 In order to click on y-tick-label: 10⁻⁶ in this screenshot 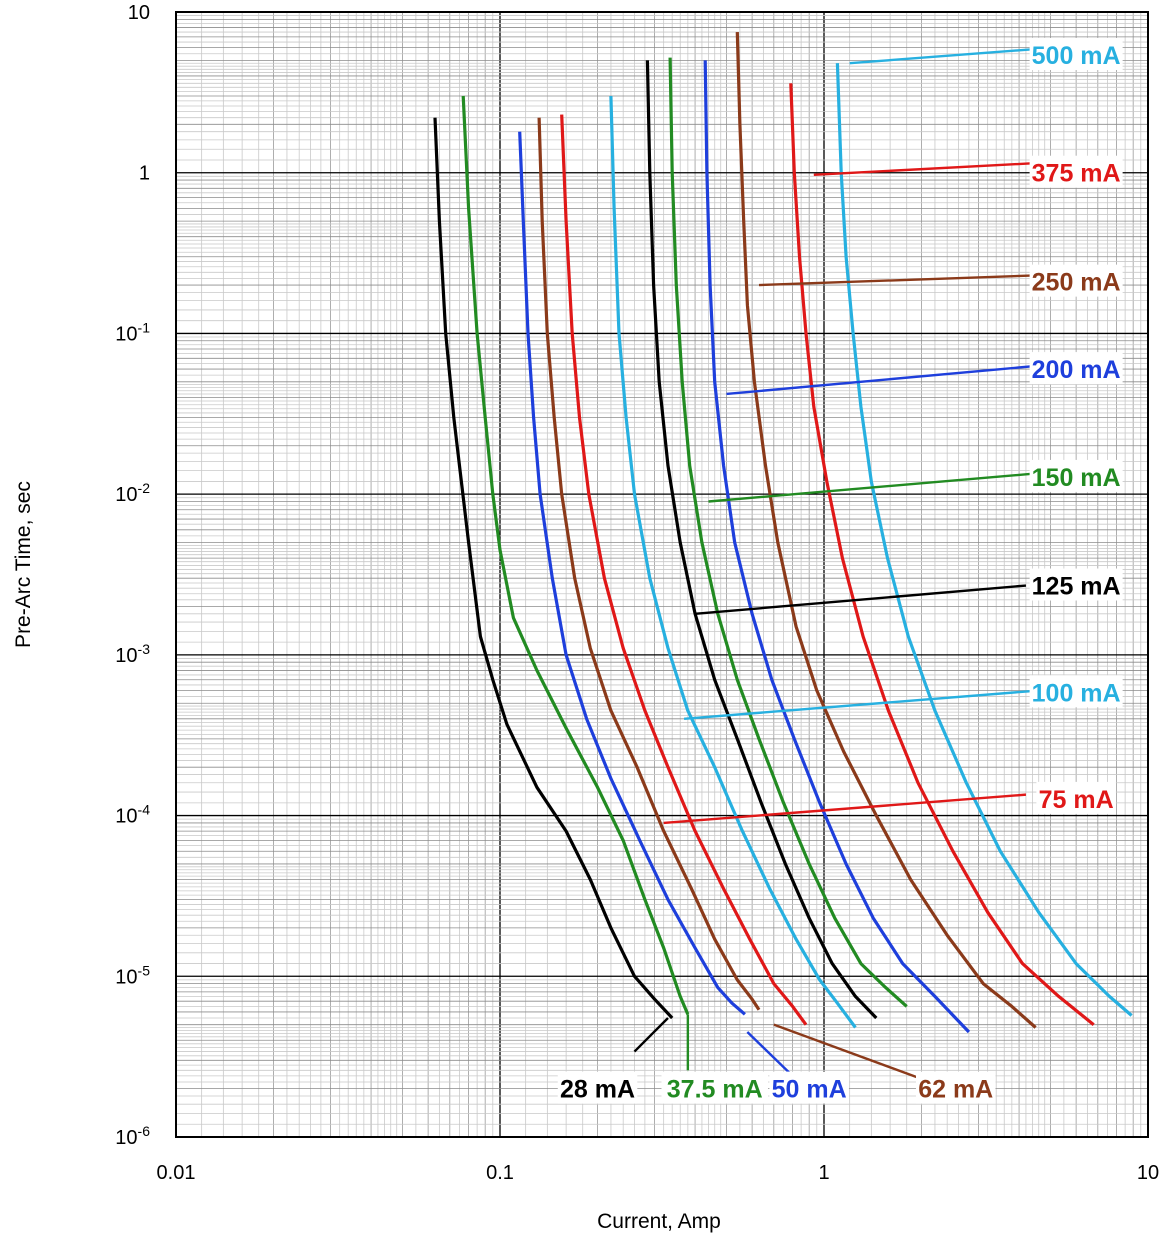, I will do `click(132, 1136)`.